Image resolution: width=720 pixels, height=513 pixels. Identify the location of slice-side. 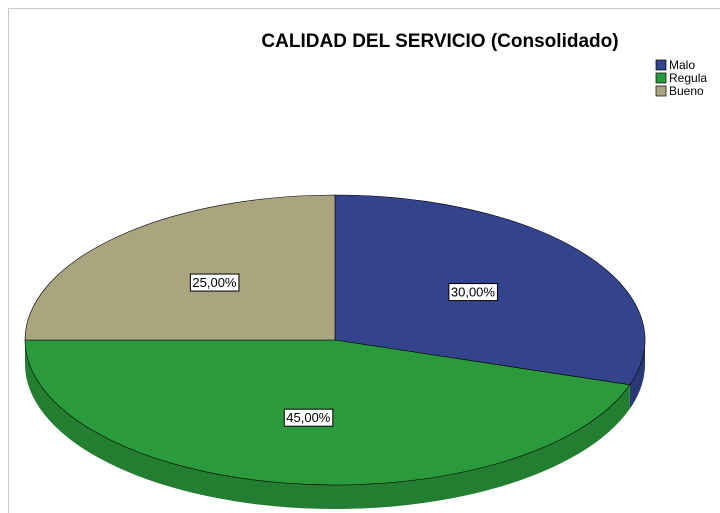
(637, 374).